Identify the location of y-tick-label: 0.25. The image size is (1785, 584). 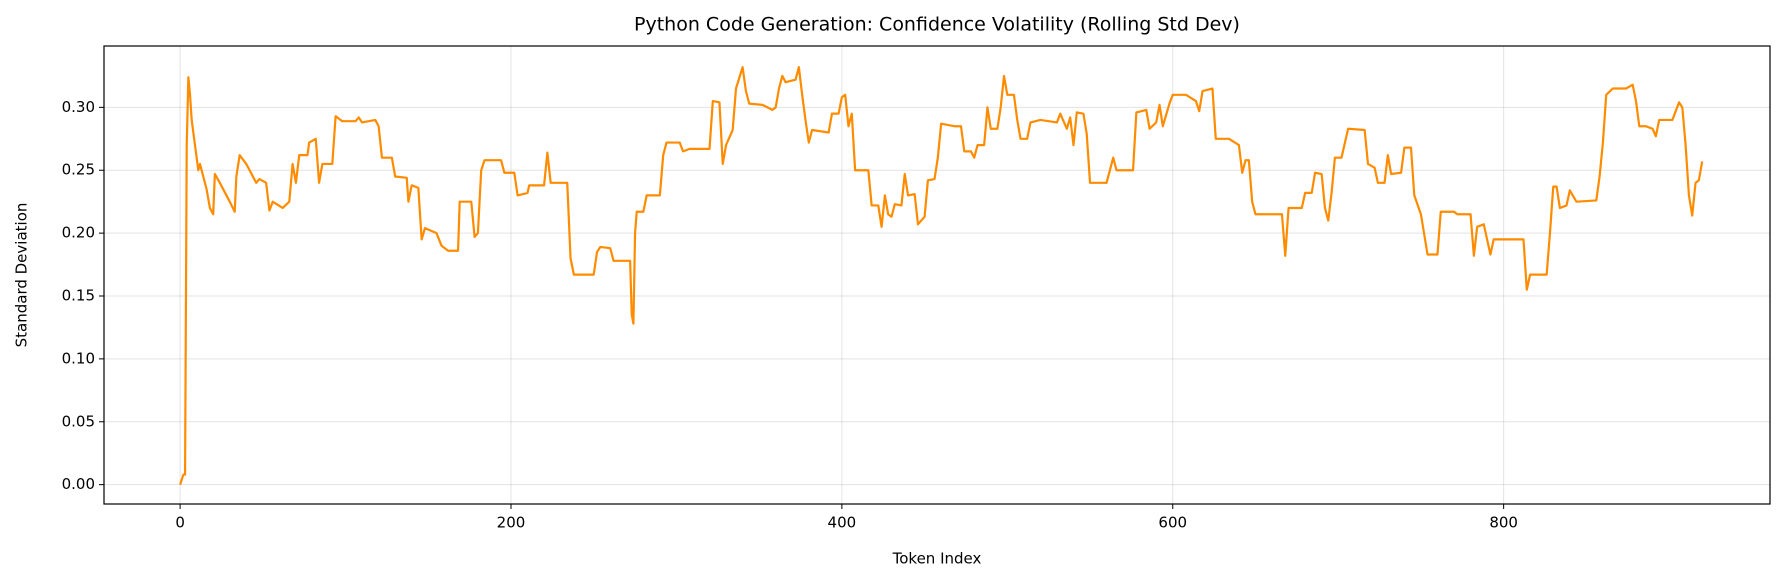
(78, 170).